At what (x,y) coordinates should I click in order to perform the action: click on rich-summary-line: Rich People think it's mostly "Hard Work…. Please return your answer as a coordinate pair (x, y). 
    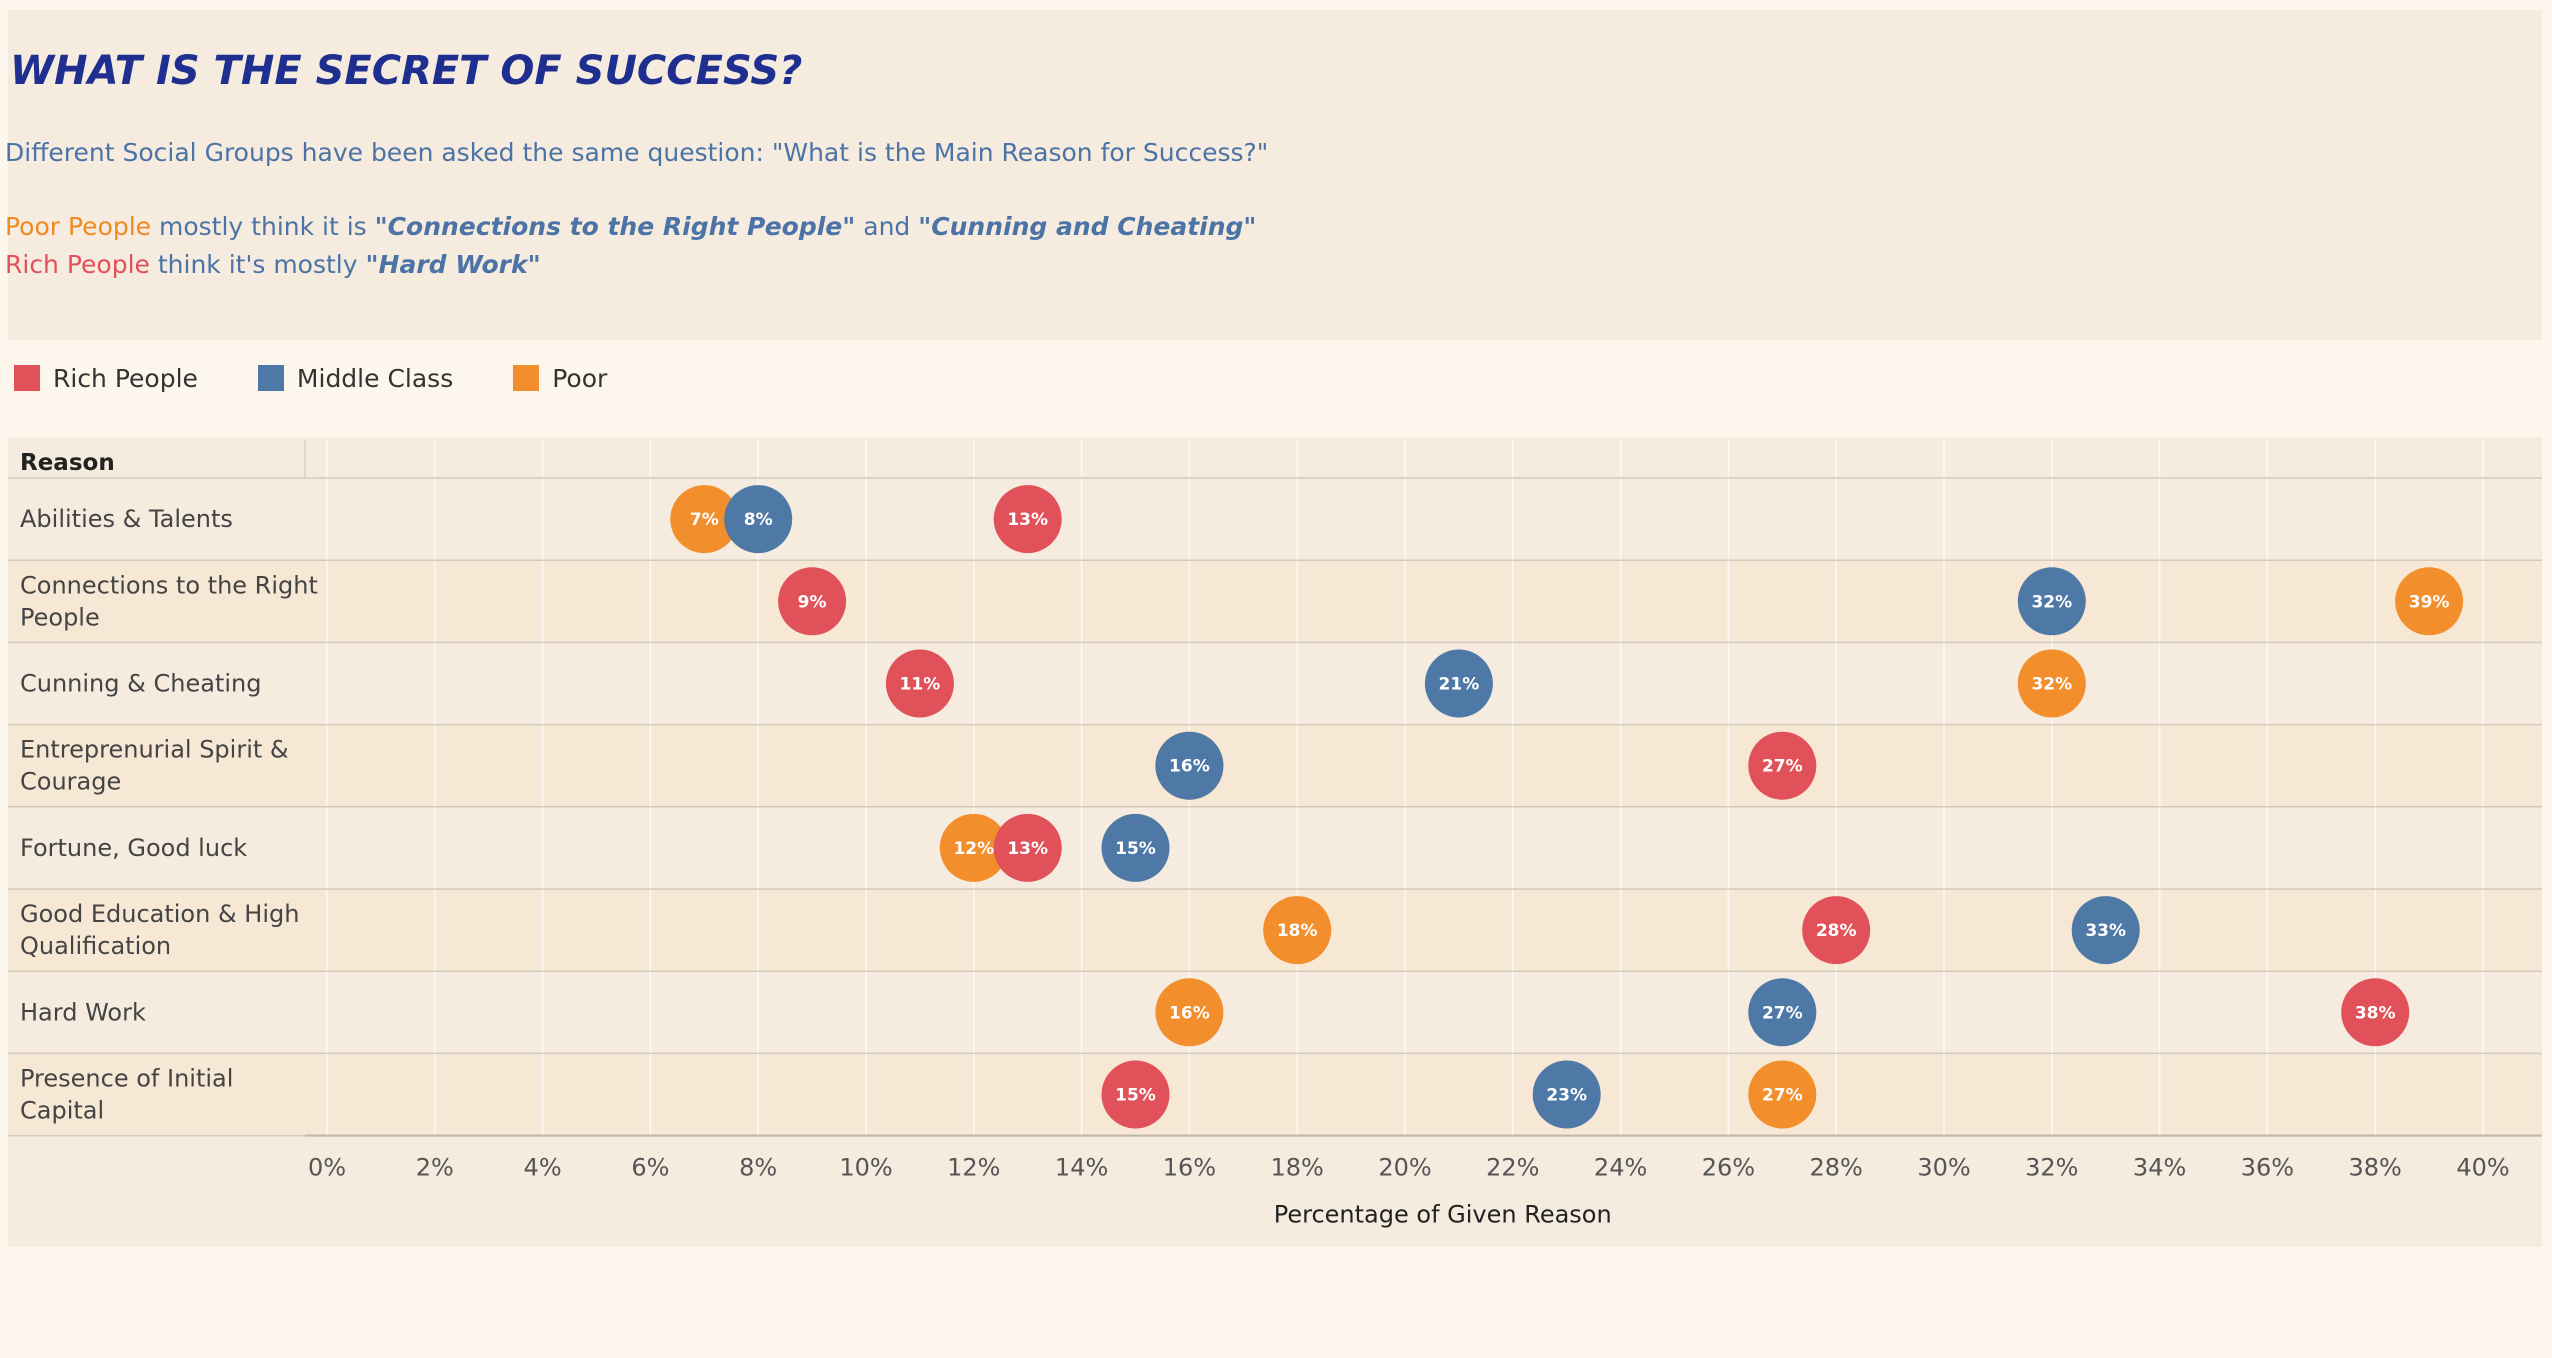
    Looking at the image, I should click on (273, 264).